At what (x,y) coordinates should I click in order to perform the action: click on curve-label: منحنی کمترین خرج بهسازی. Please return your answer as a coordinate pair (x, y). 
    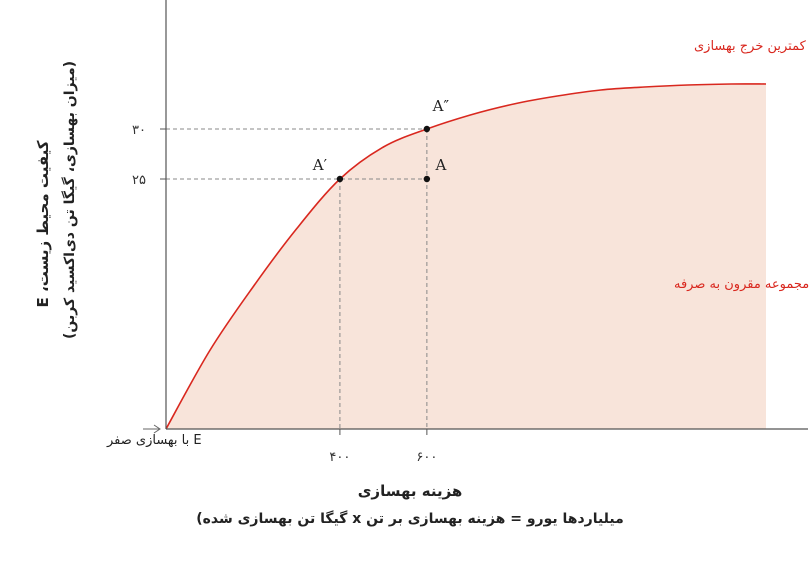
    Looking at the image, I should click on (752, 46).